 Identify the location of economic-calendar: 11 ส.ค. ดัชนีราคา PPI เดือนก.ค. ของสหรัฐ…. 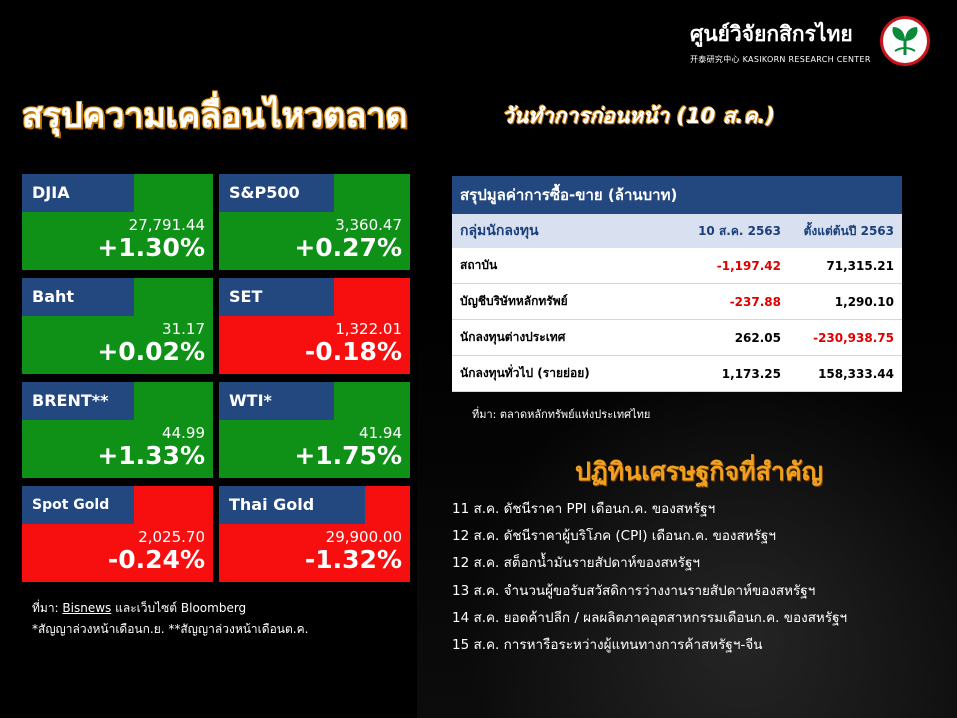
(649, 578).